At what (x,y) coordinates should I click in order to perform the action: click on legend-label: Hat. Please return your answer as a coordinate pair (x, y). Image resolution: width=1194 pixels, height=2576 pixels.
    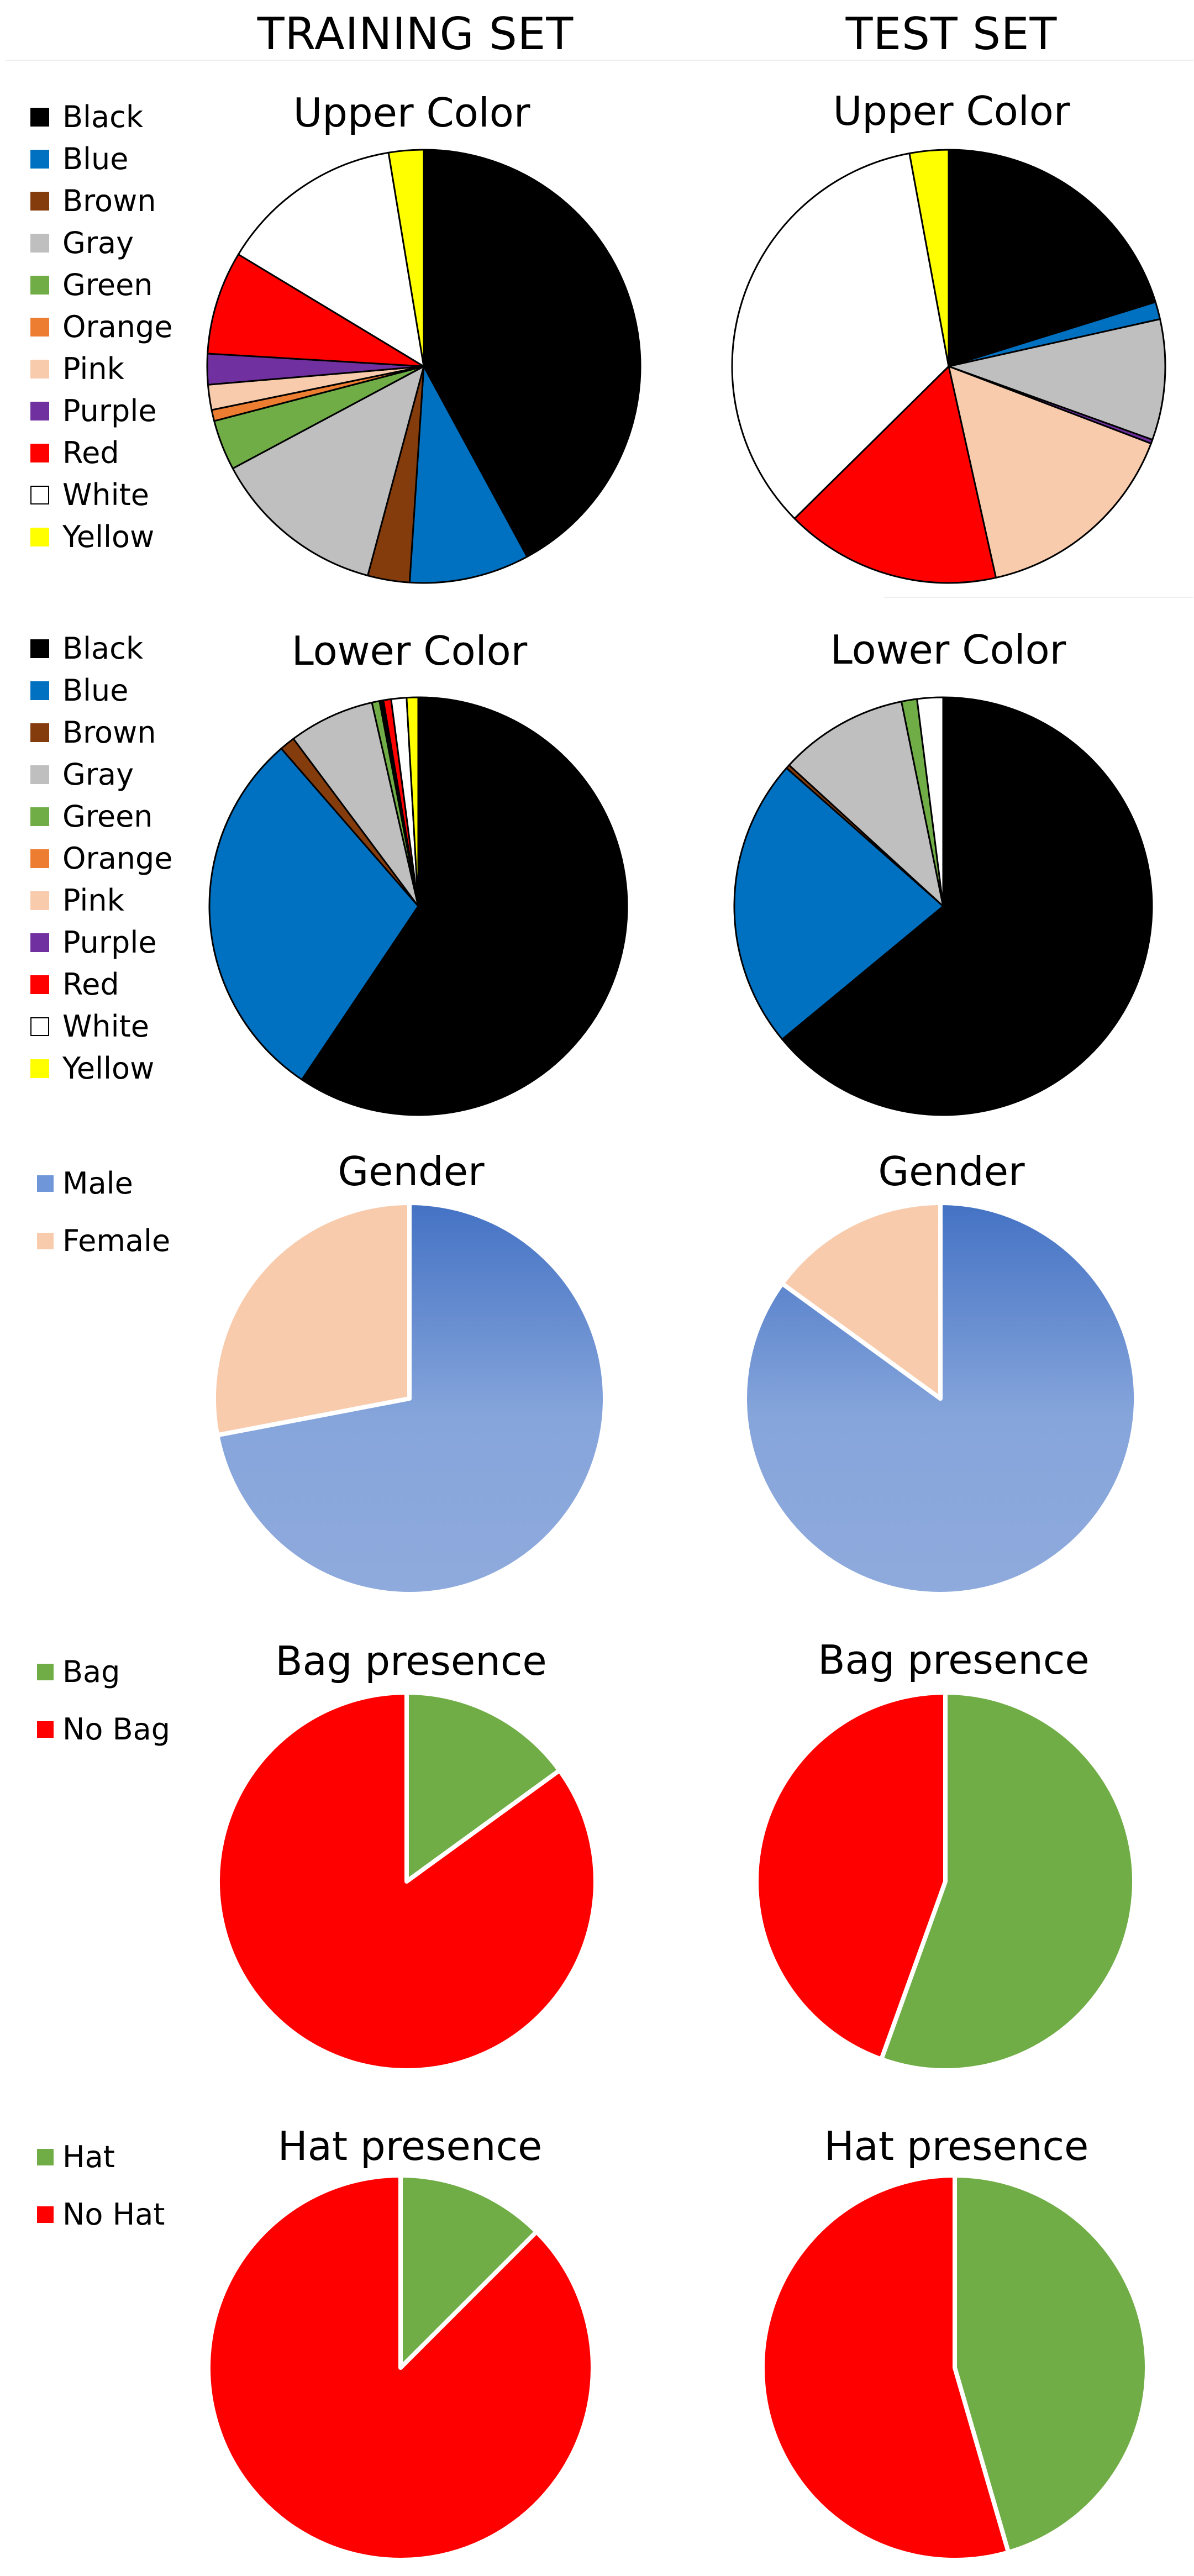
    Looking at the image, I should click on (88, 2156).